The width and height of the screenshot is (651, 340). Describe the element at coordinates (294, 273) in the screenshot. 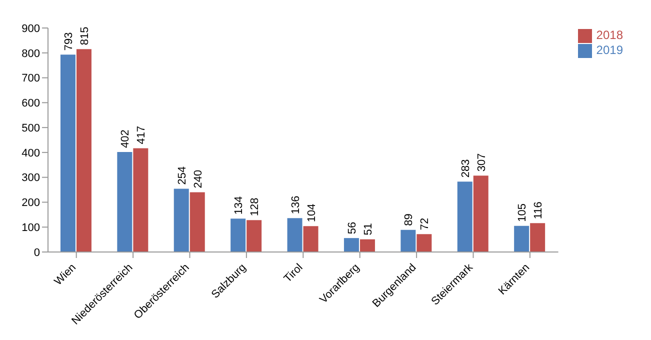

I see `x-tick-label: Tirol` at that location.